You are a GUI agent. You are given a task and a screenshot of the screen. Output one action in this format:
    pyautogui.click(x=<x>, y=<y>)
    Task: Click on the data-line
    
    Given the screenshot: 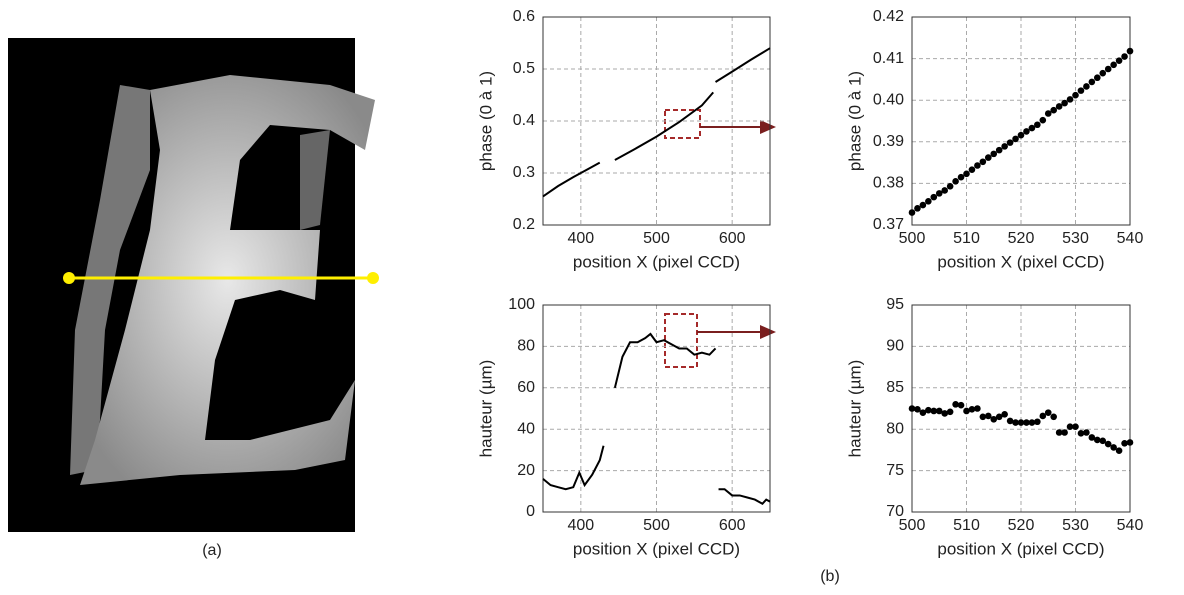 What is the action you would take?
    pyautogui.click(x=656, y=122)
    